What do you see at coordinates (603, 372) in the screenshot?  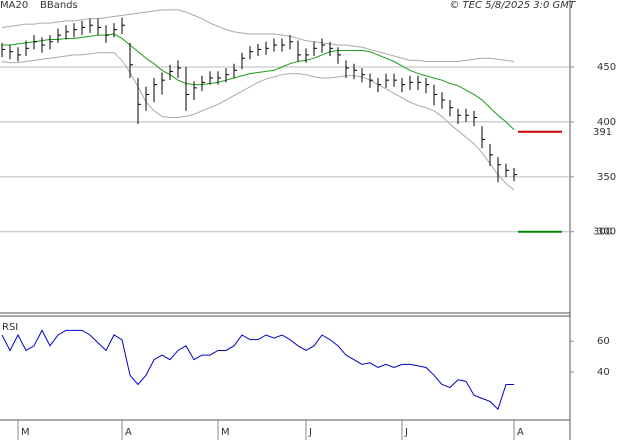 I see `y-tick-label: 40` at bounding box center [603, 372].